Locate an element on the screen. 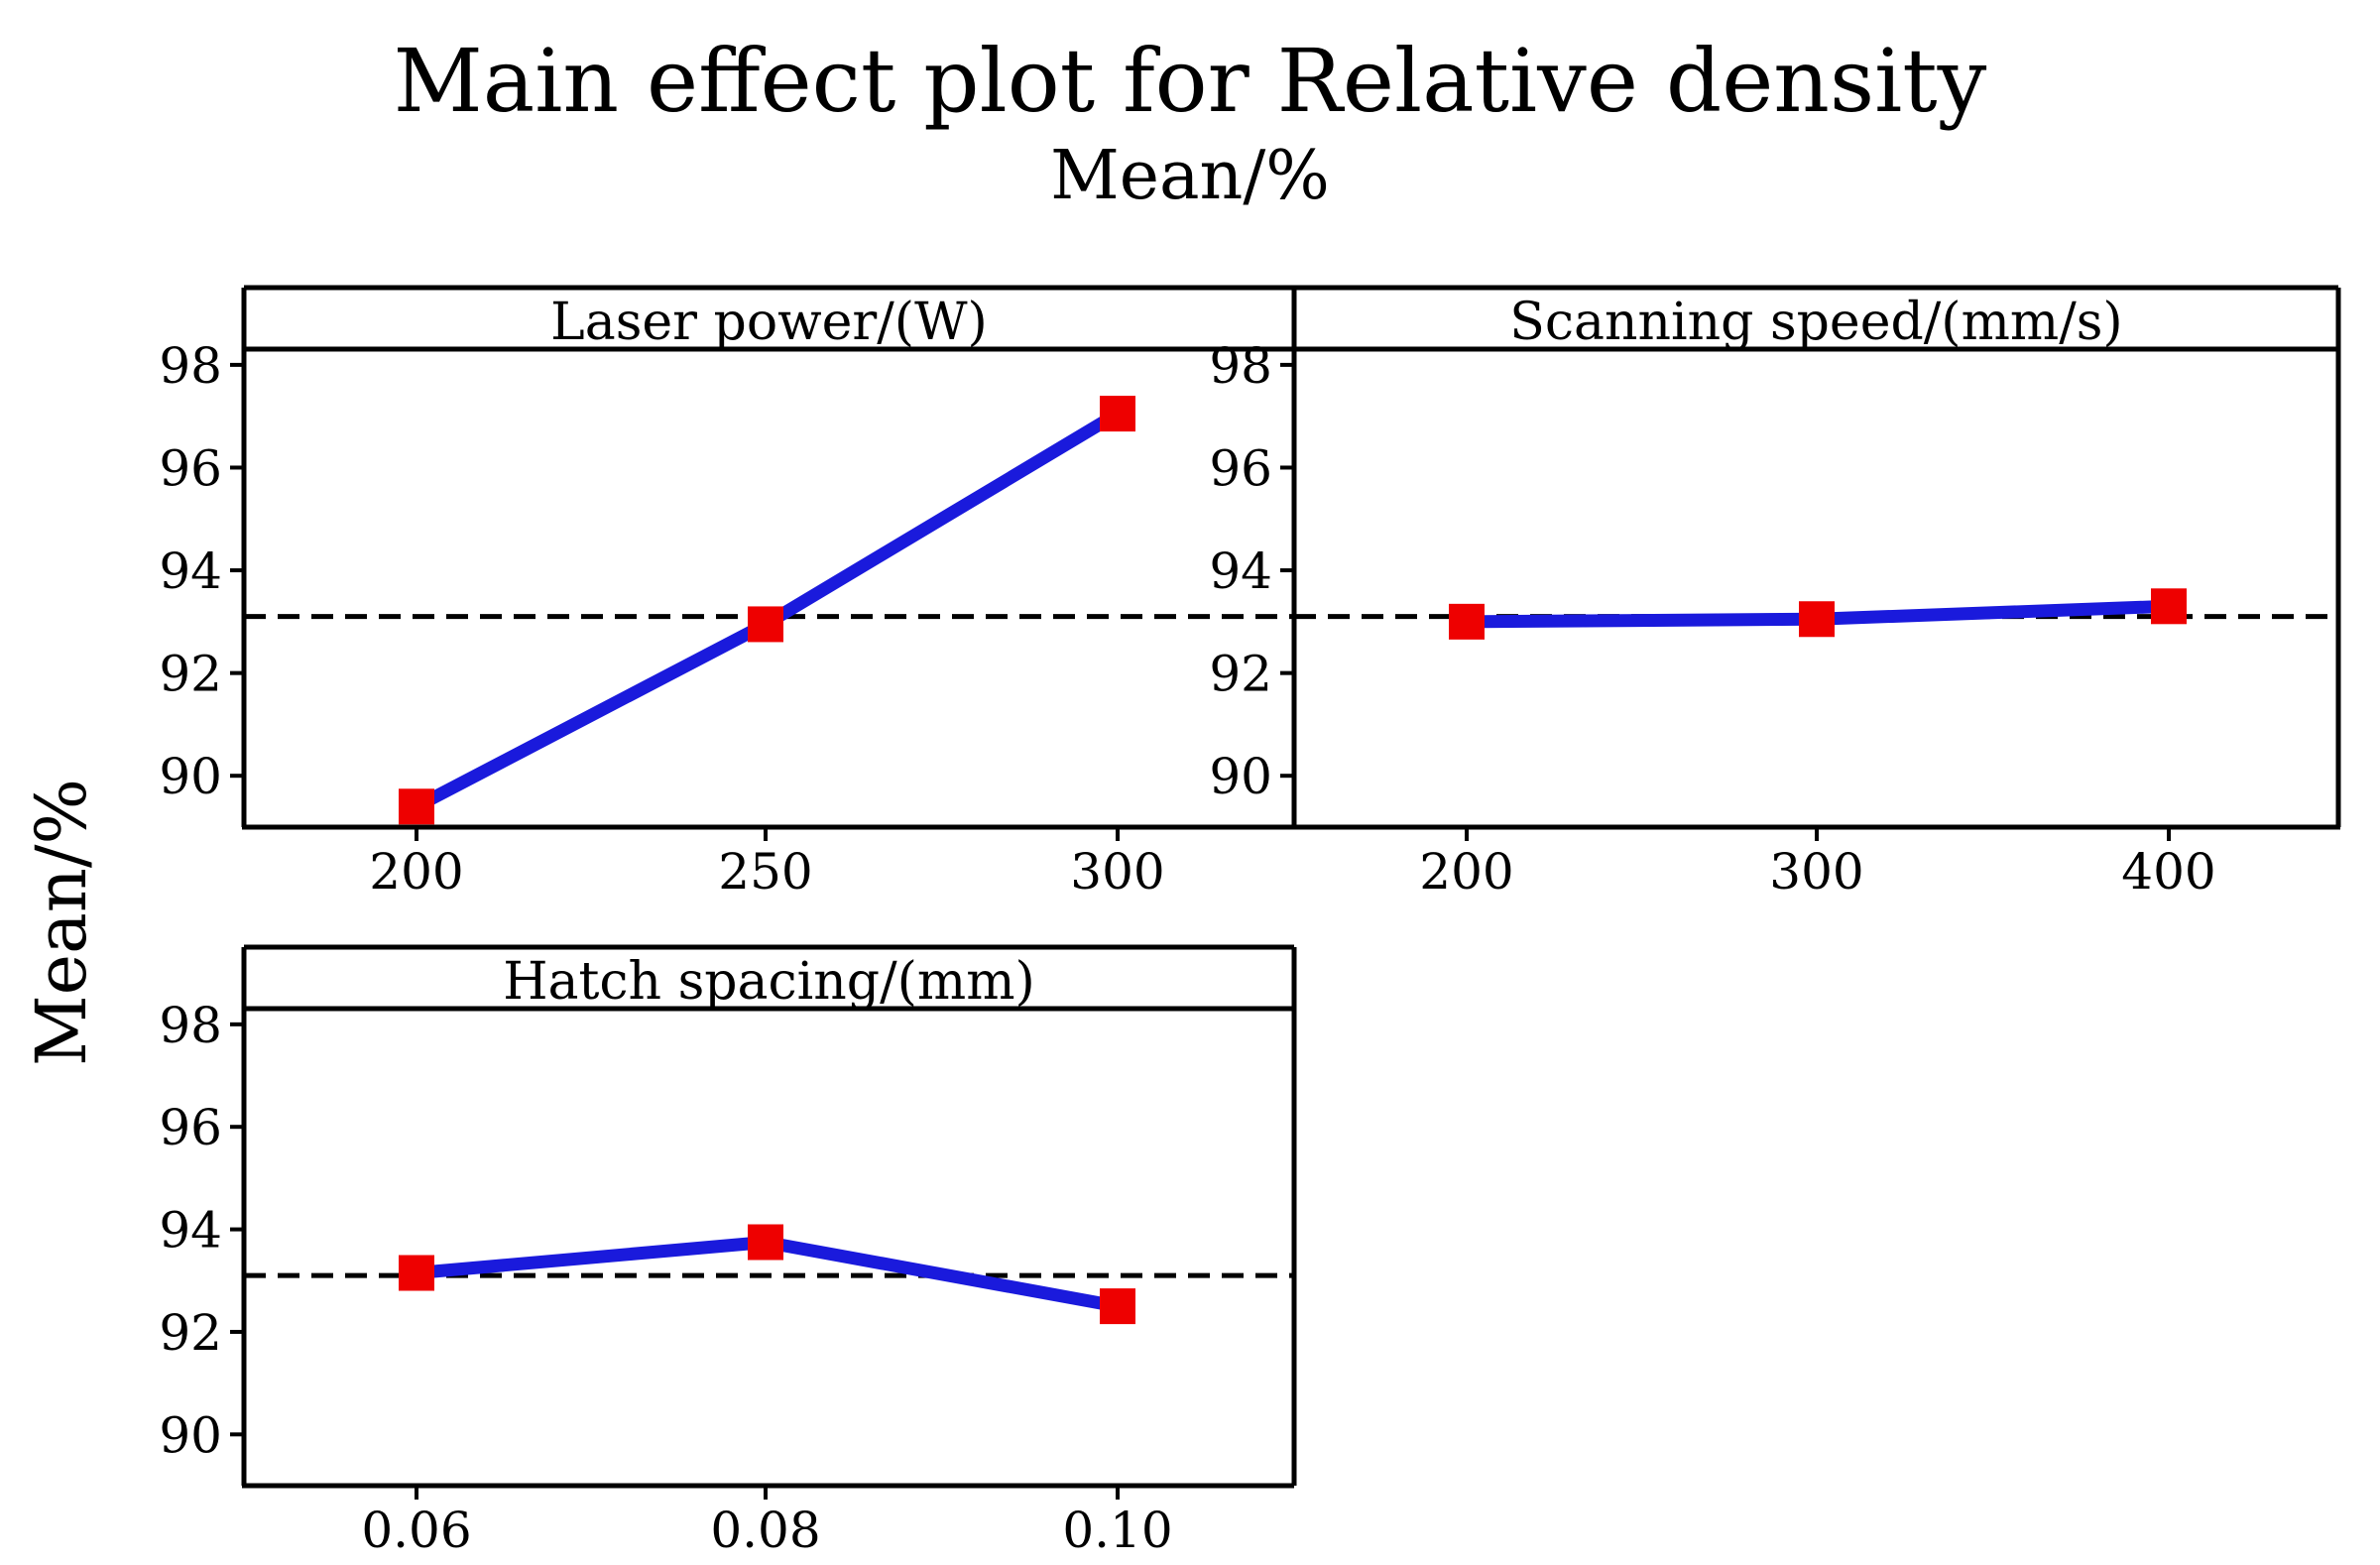 This screenshot has width=2380, height=1565. panel-3-x-tick-label: 0.06 is located at coordinates (416, 1530).